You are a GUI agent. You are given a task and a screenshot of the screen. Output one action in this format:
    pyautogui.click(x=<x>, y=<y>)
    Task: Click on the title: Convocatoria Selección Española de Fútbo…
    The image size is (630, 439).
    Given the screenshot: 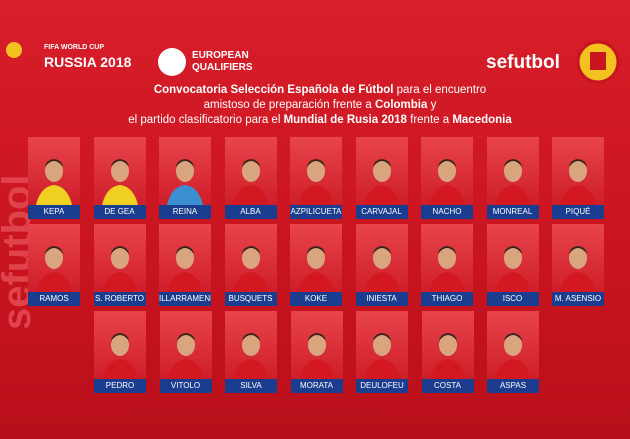 What is the action you would take?
    pyautogui.click(x=320, y=105)
    